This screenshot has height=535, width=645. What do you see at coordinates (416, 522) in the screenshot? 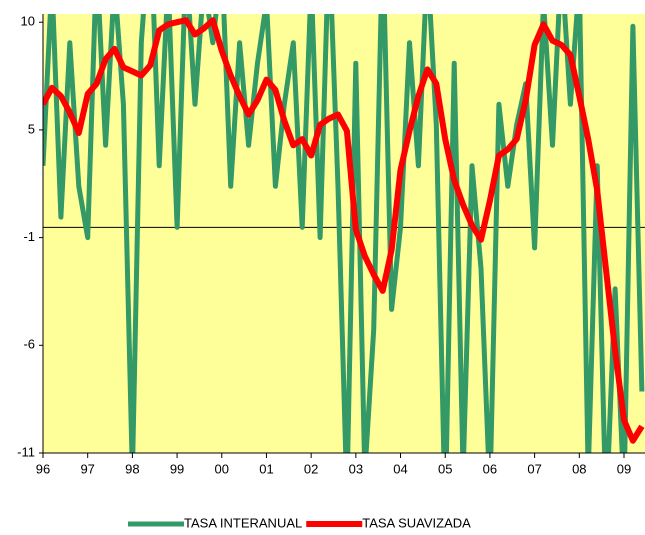
I see `legend-label: TASA SUAVIZADA` at bounding box center [416, 522].